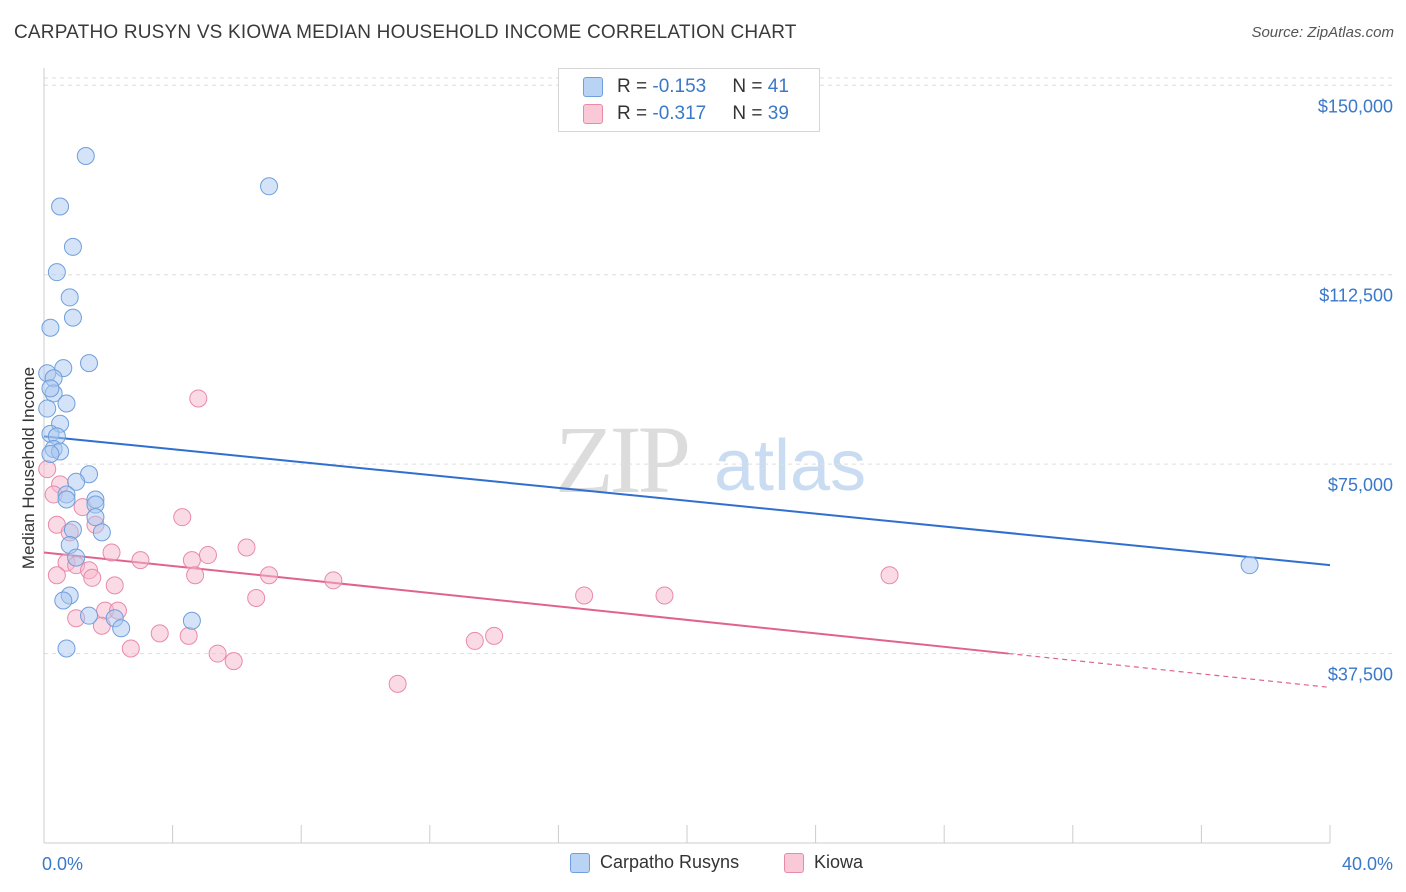 This screenshot has height=892, width=1406. Describe the element at coordinates (670, 862) in the screenshot. I see `series-label-carpatho: Carpatho Rusyns` at that location.